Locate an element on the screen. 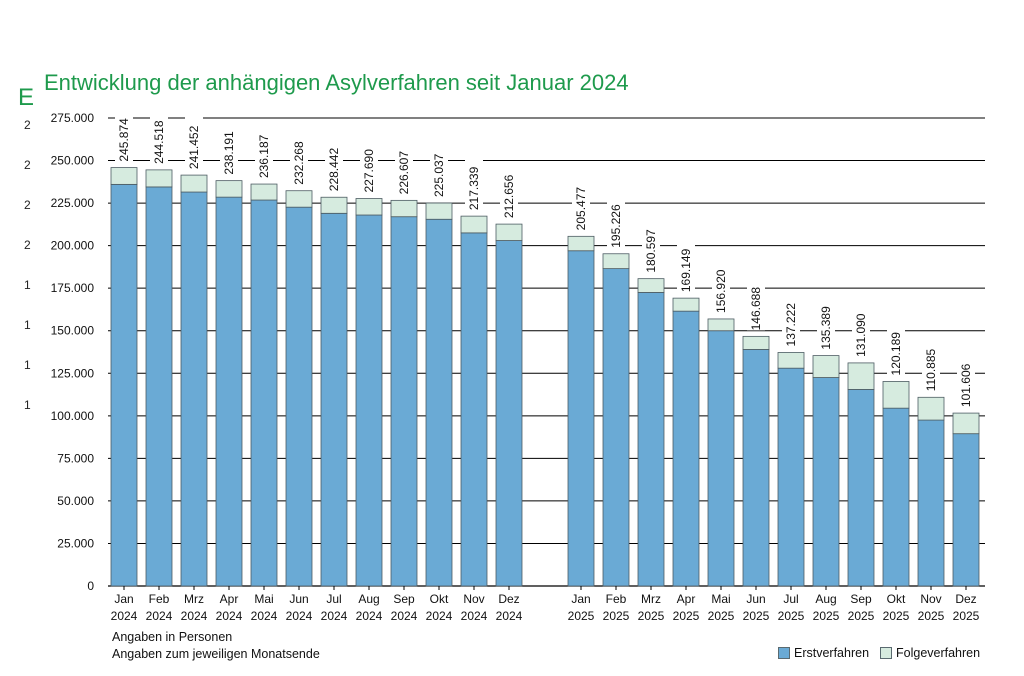 Image resolution: width=1024 pixels, height=676 pixels. y-tick-label: 225.000 is located at coordinates (73, 203).